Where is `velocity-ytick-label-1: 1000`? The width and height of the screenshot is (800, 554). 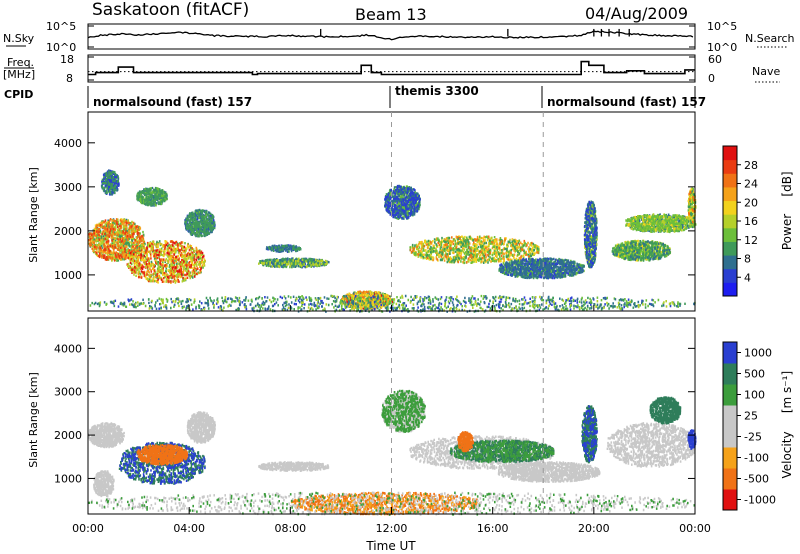 velocity-ytick-label-1: 1000 is located at coordinates (68, 478).